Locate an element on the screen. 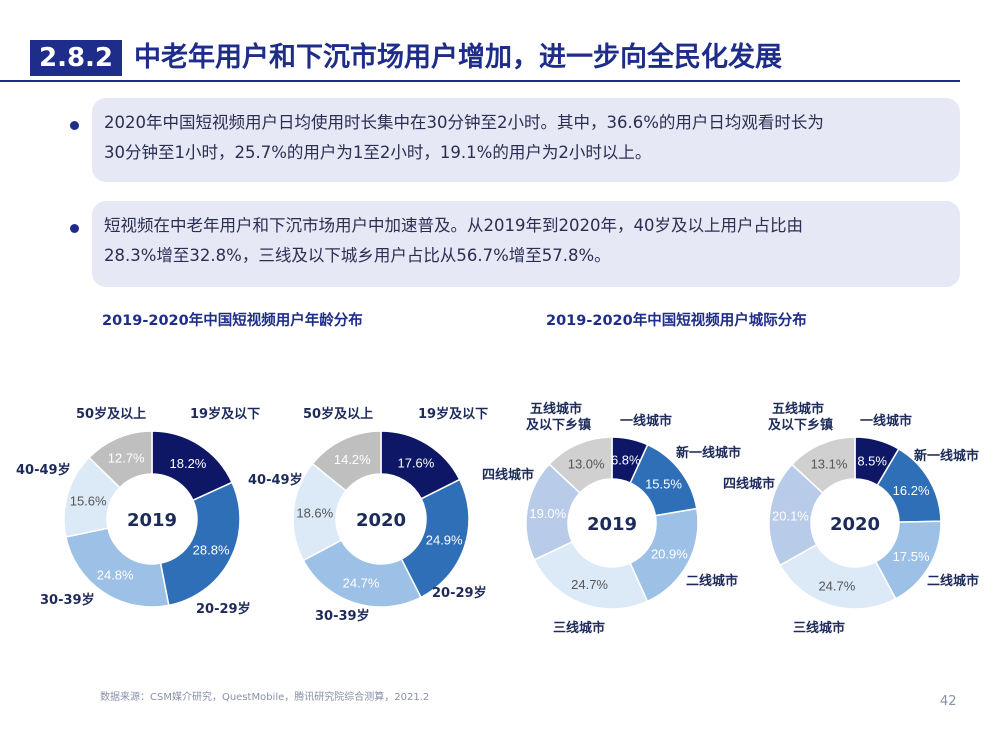 Image resolution: width=1000 pixels, height=750 pixels. chart-1-value-label-2: 28.8% is located at coordinates (211, 549).